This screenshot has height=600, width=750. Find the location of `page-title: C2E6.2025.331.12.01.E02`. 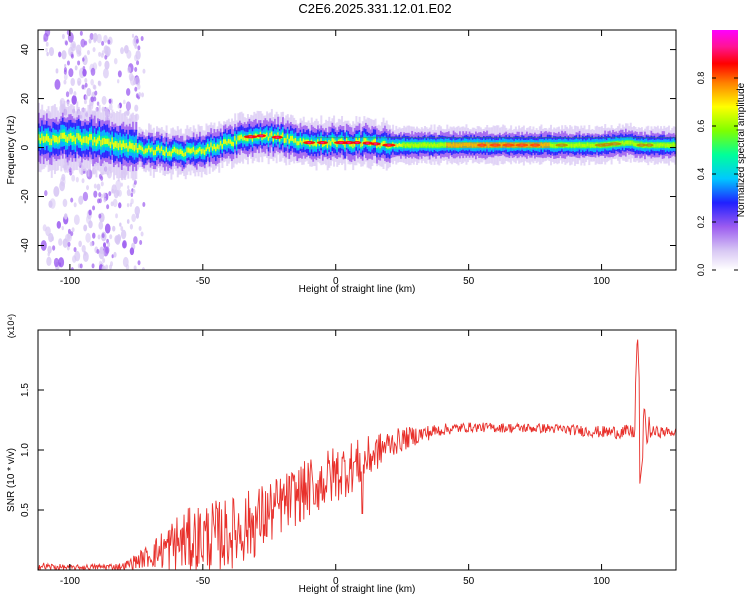

page-title: C2E6.2025.331.12.01.E02 is located at coordinates (375, 8).